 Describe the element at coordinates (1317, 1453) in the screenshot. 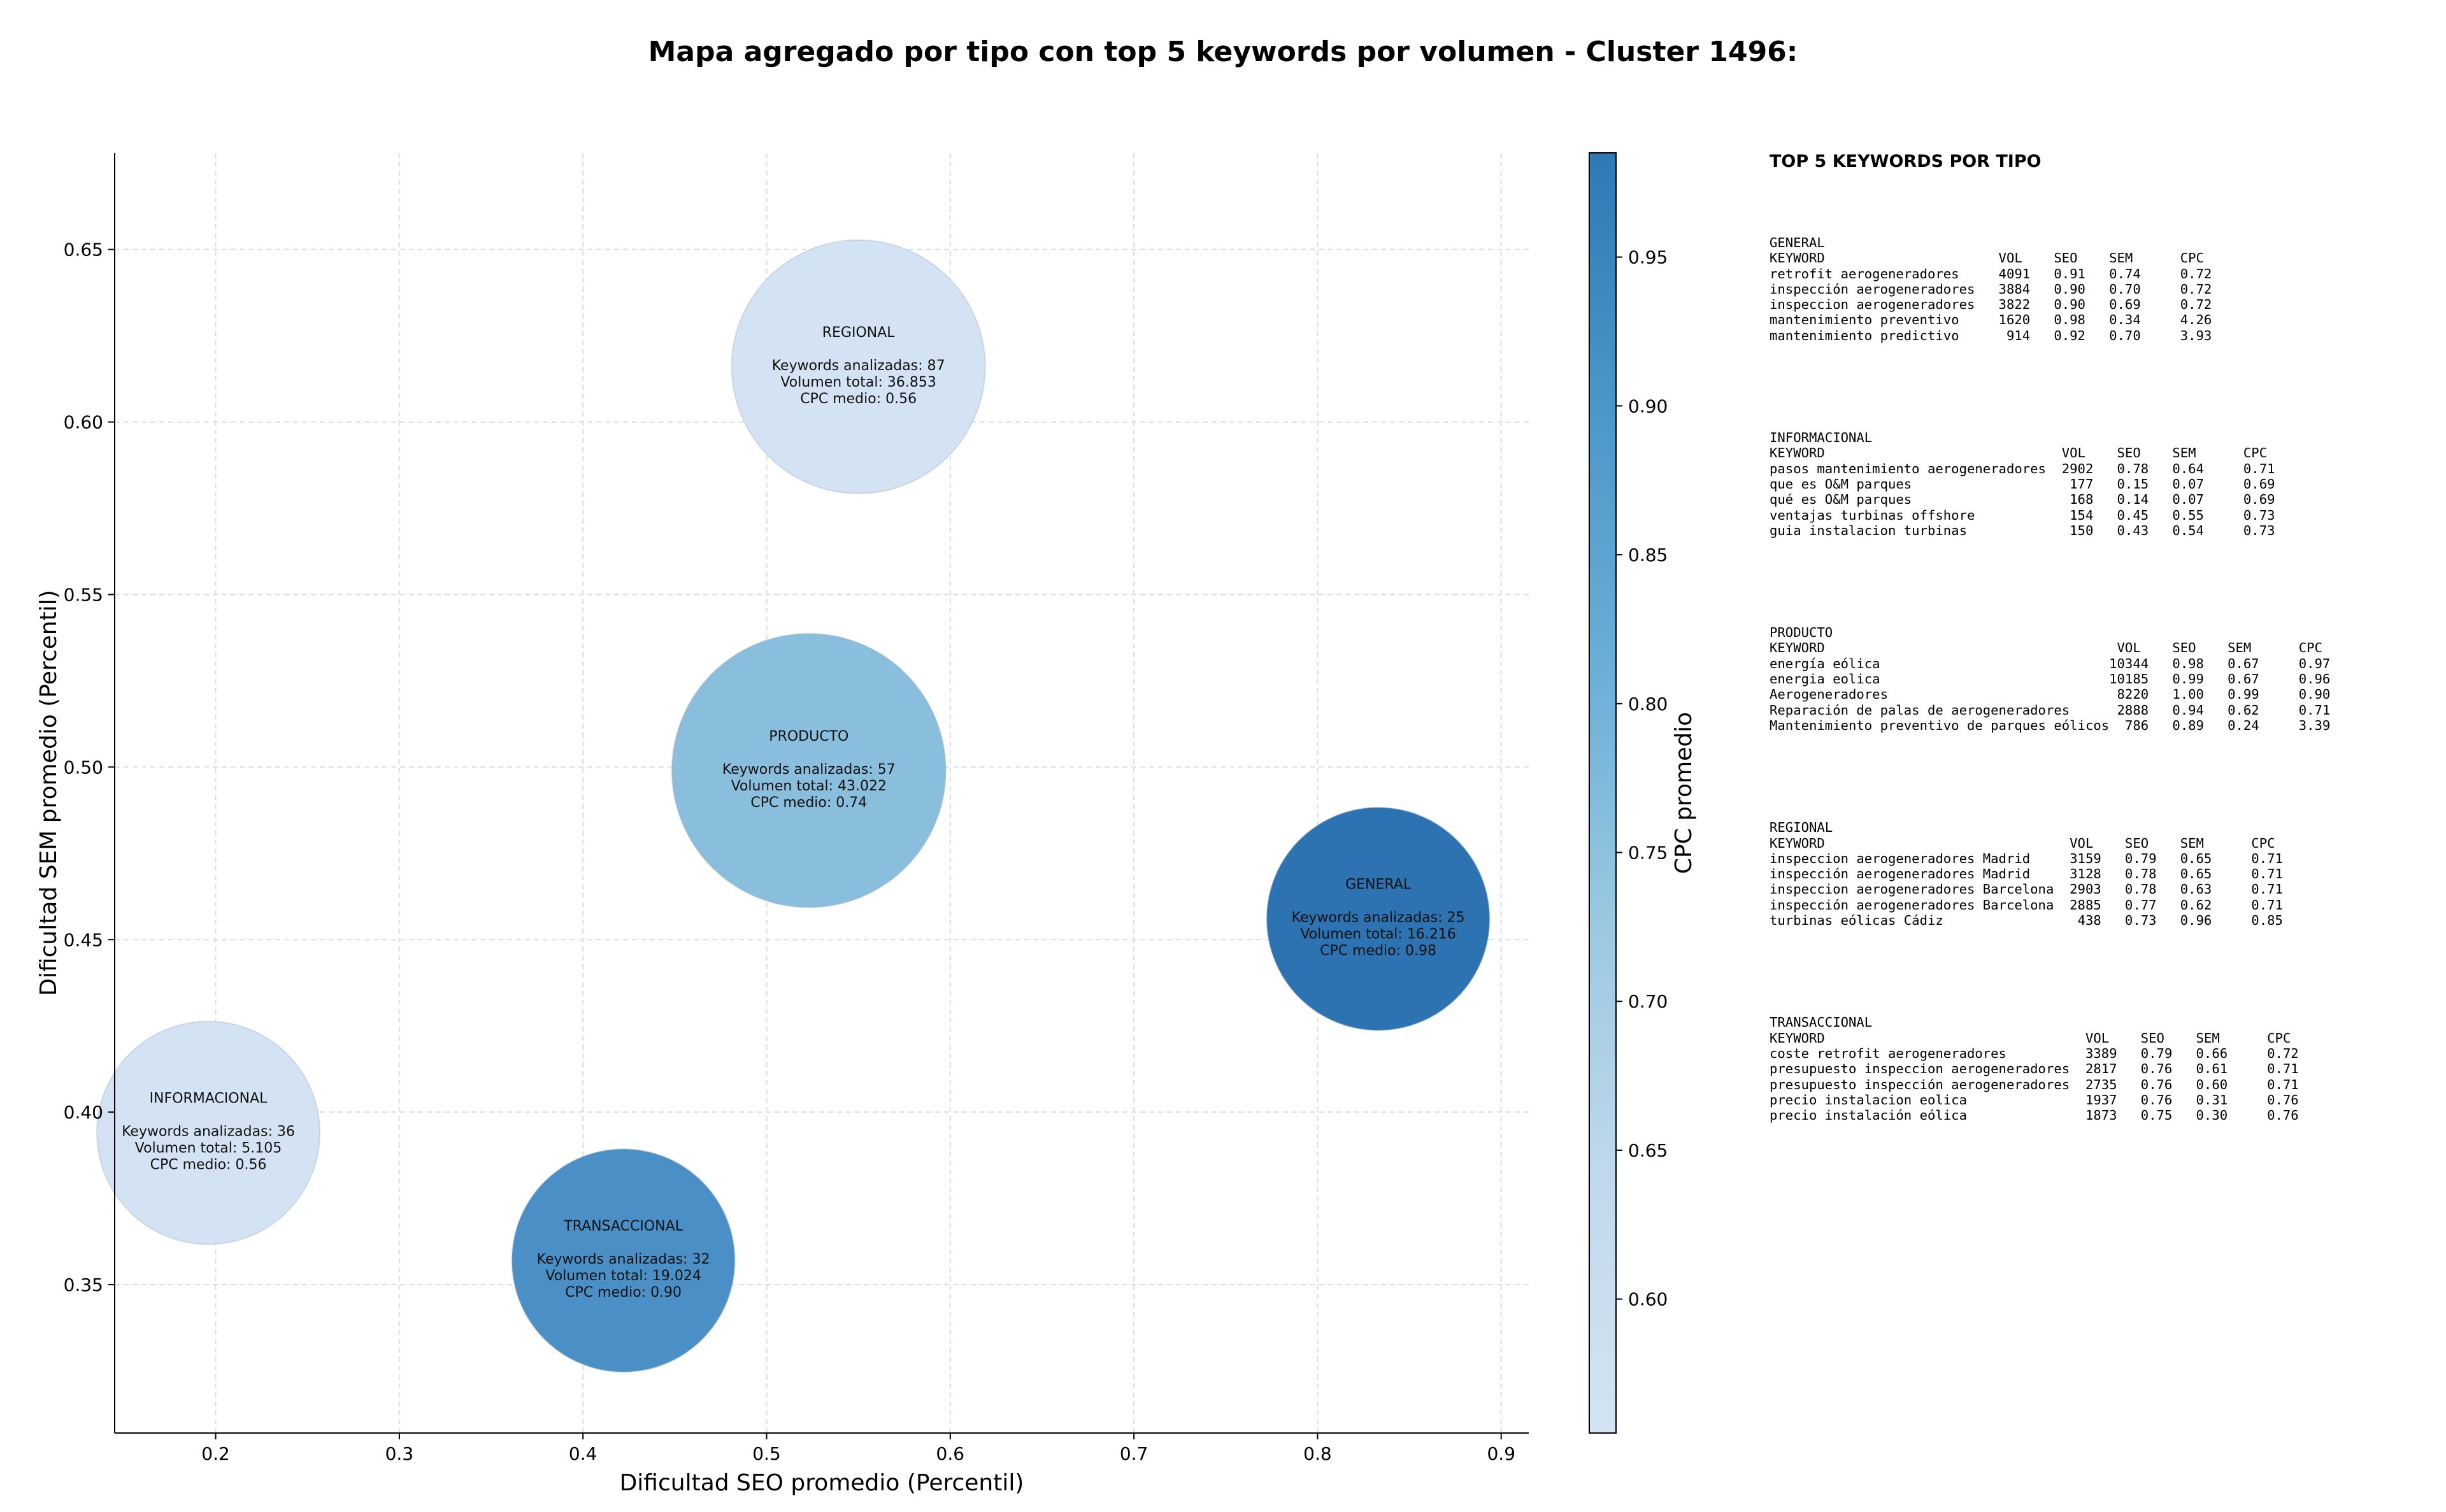

I see `x-tick-label: 0.8` at that location.